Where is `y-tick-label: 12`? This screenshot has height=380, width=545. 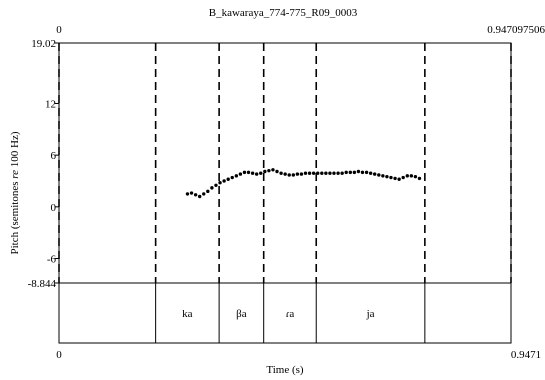 y-tick-label: 12 is located at coordinates (50, 104).